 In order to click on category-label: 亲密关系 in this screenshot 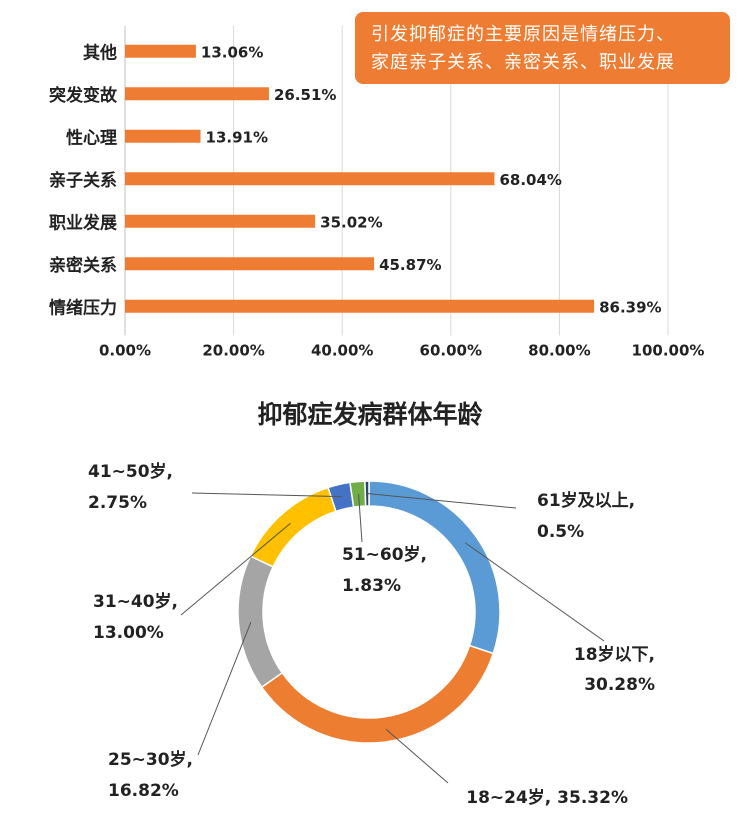, I will do `click(83, 265)`.